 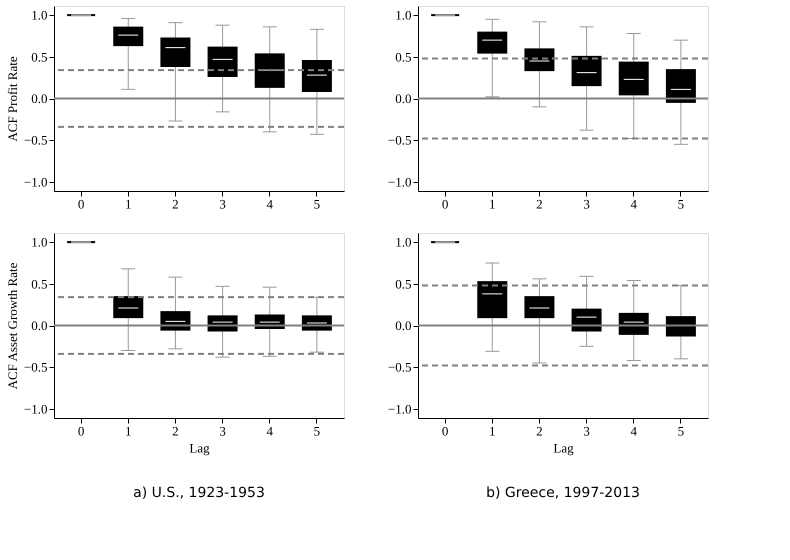 I want to click on y-axis-title: ACF Profit Rate, so click(x=12, y=99).